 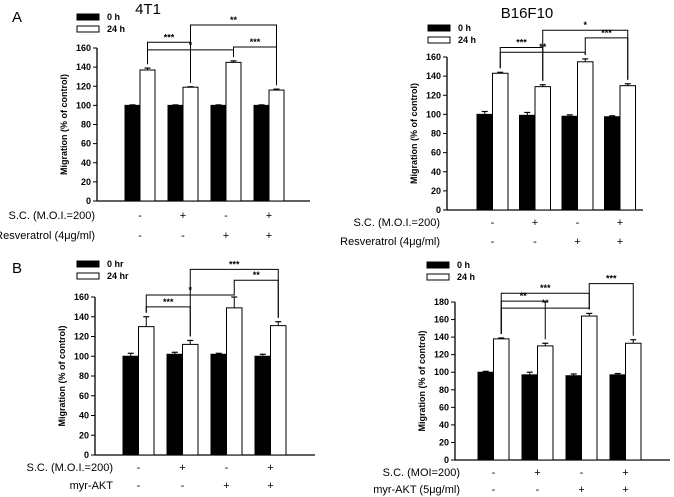 What do you see at coordinates (83, 86) in the screenshot?
I see `y-tick-label: 120` at bounding box center [83, 86].